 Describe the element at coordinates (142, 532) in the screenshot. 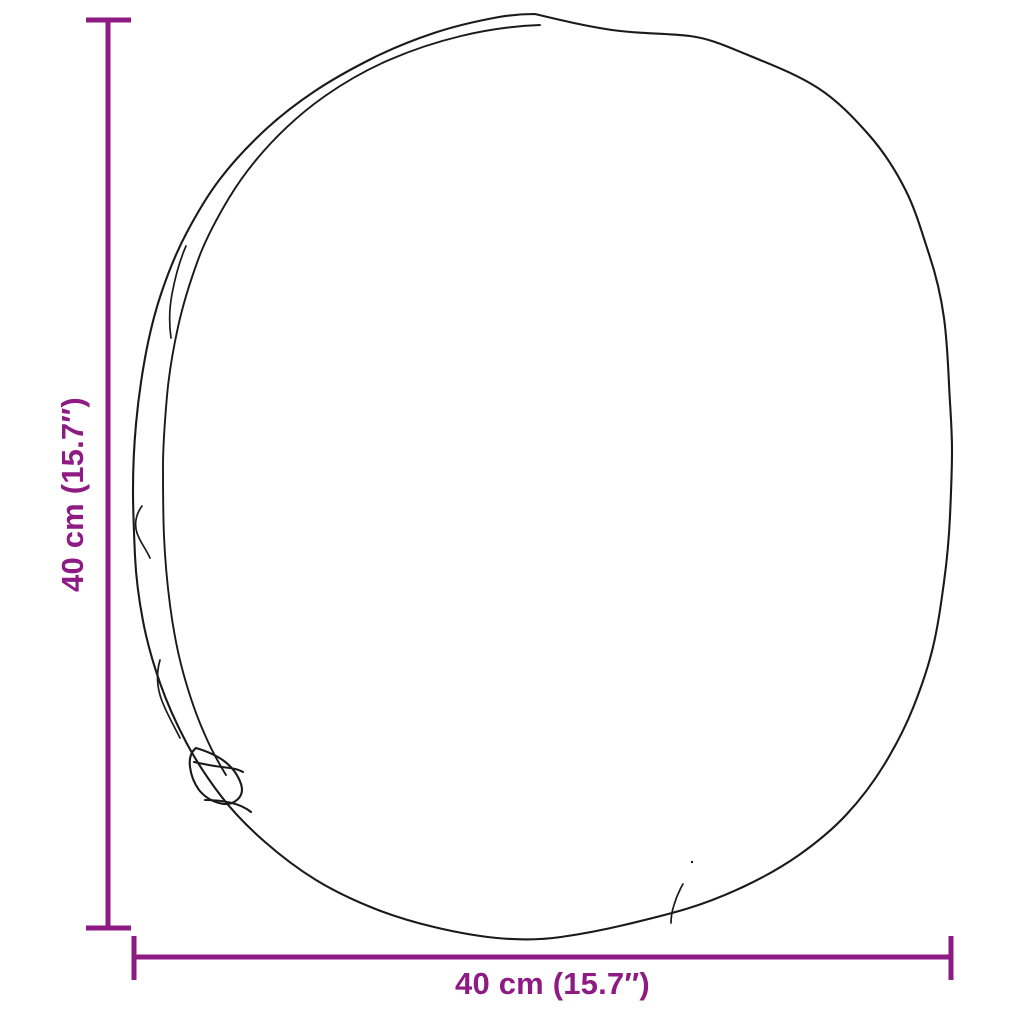

I see `mirror-rim-ripple-mid` at that location.